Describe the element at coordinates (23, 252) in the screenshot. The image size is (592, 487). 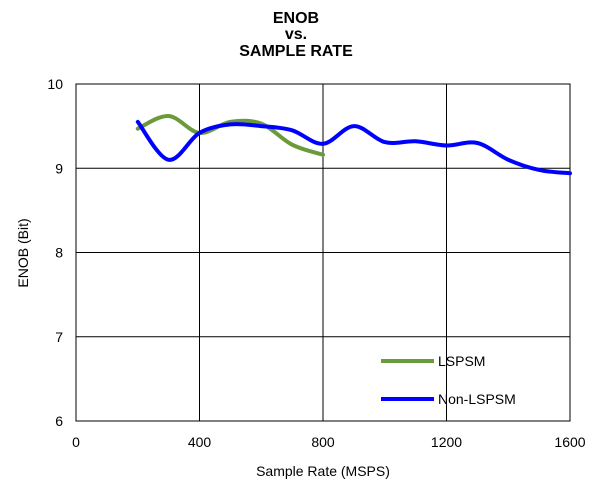
I see `y-axis-label: ENOB (Bit)` at that location.